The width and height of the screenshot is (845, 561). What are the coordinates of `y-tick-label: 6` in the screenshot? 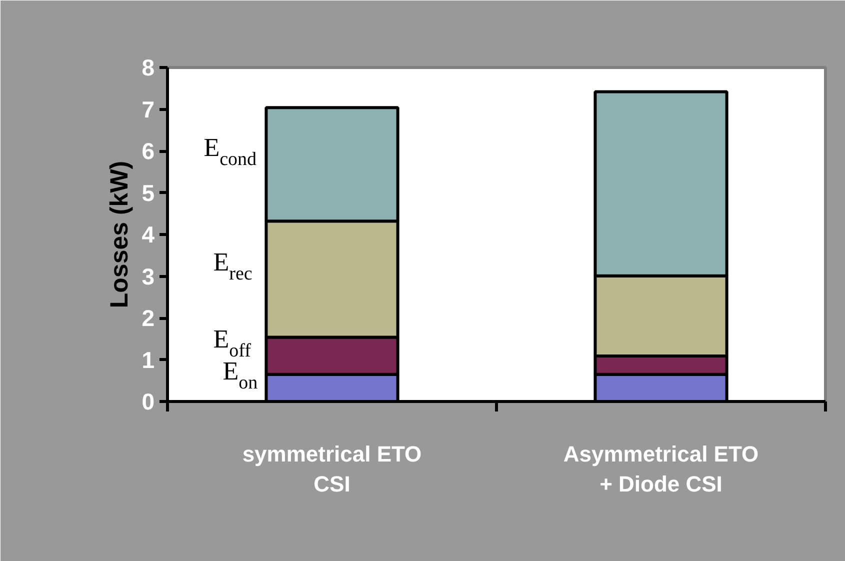 It's located at (148, 151).